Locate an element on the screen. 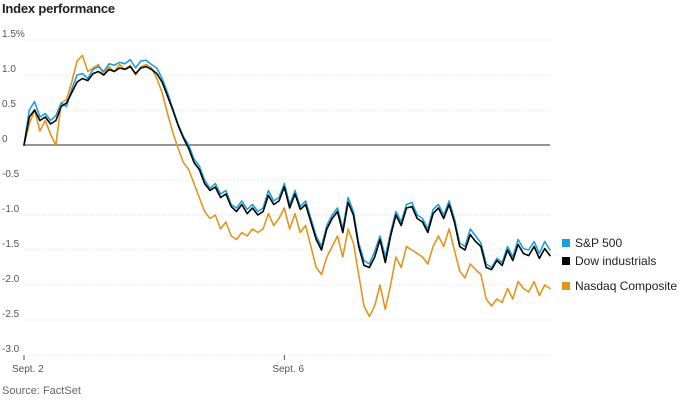 The height and width of the screenshot is (400, 688). y-tick-label: 1.5% is located at coordinates (13, 34).